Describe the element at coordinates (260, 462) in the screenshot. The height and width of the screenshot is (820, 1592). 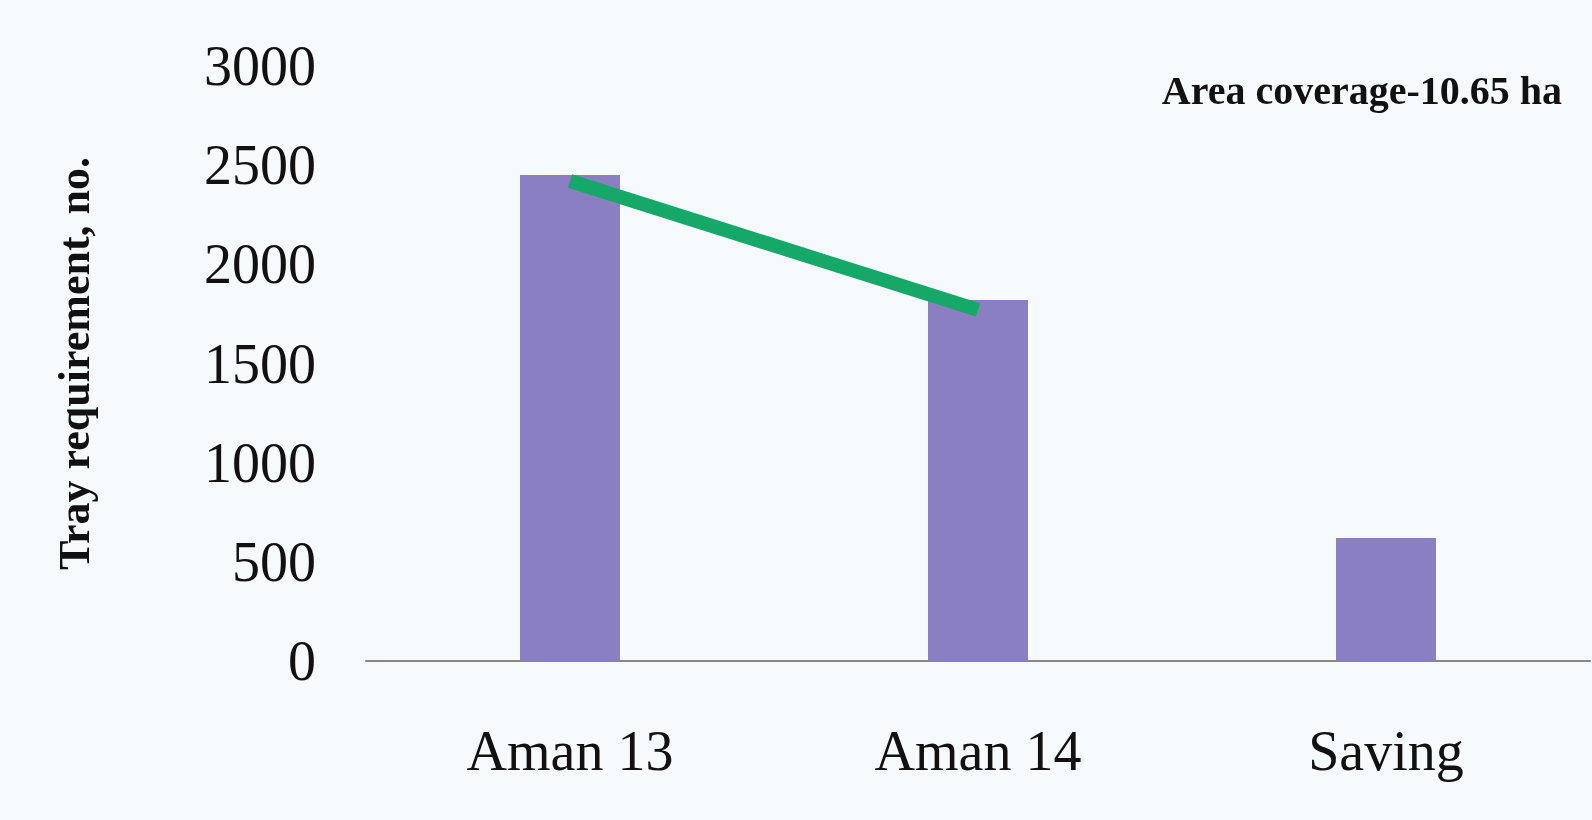
I see `y-tick-label: 1000` at that location.